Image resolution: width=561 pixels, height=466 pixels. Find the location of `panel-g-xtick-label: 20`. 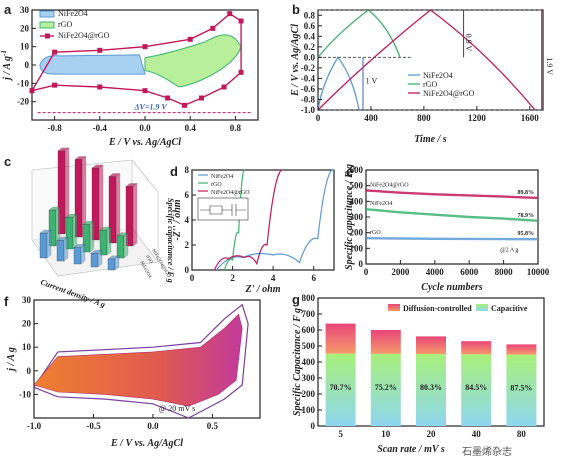

panel-g-xtick-label: 20 is located at coordinates (432, 434).